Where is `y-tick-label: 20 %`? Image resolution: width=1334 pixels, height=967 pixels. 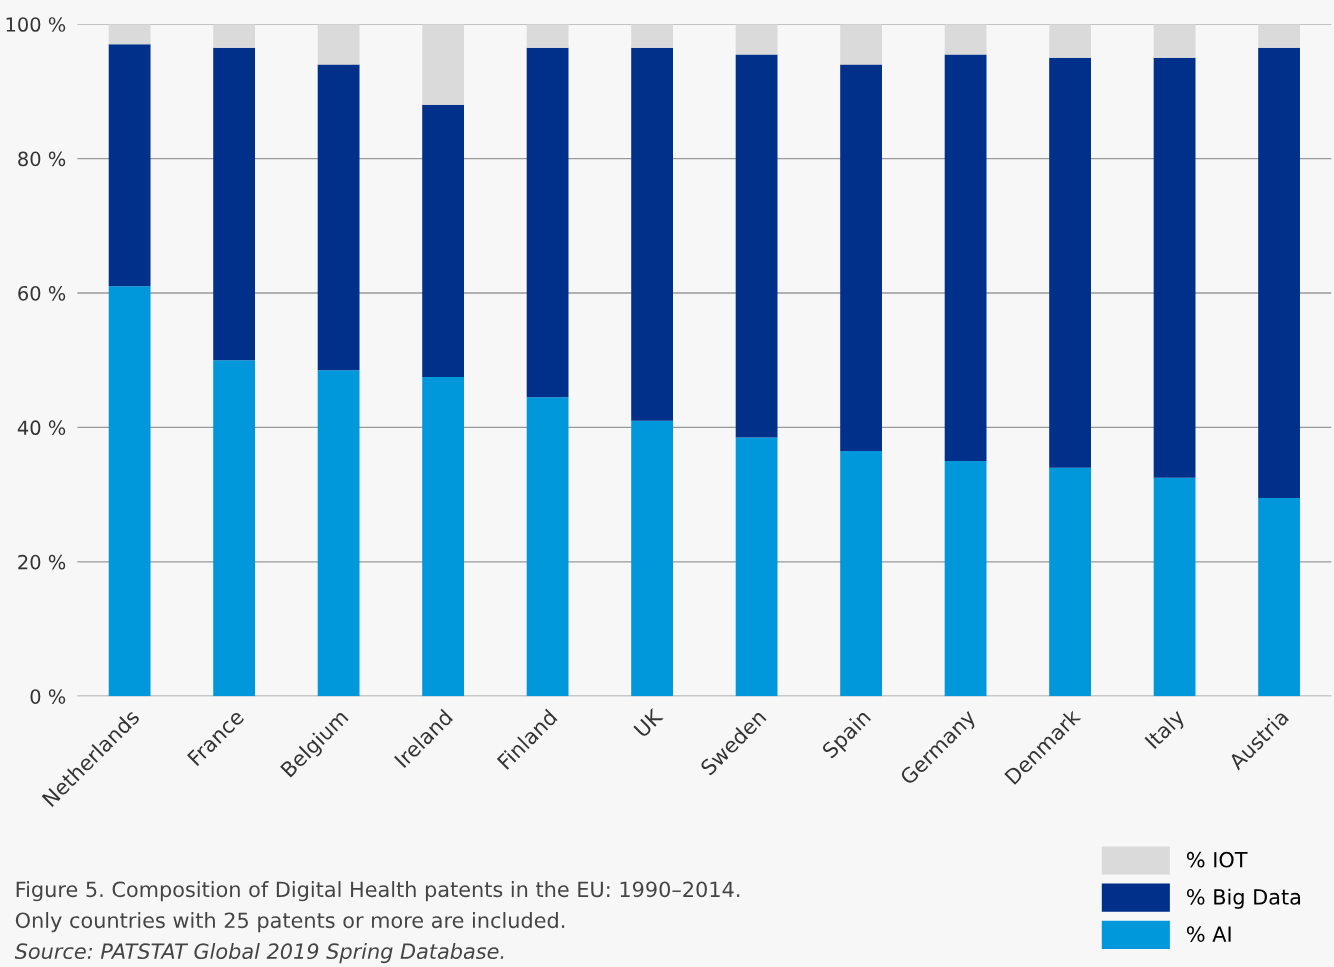 y-tick-label: 20 % is located at coordinates (42, 562).